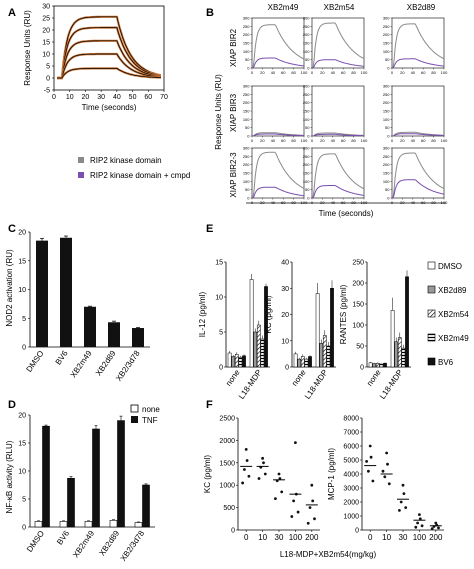  What do you see at coordinates (96, 478) in the screenshot?
I see `bar-TNF` at bounding box center [96, 478].